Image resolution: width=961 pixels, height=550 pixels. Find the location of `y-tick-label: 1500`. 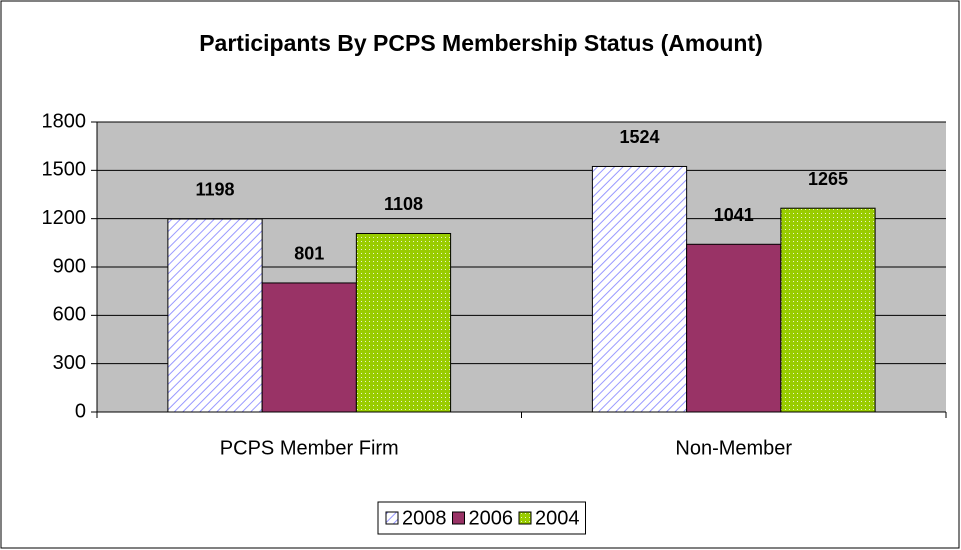

y-tick-label: 1500 is located at coordinates (64, 170).